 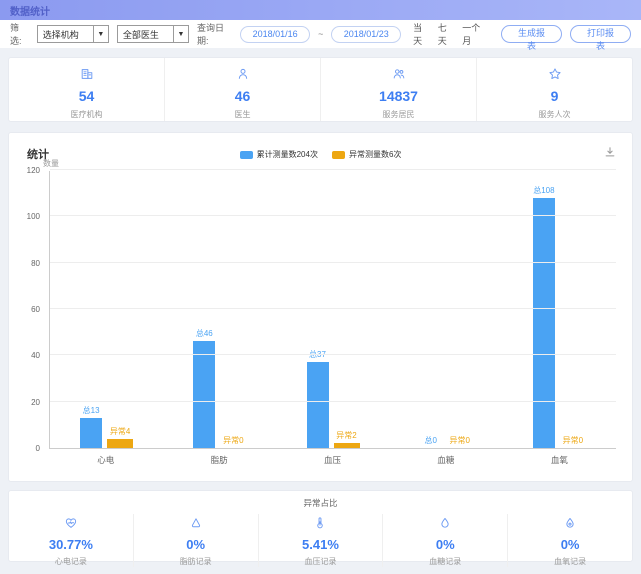 I want to click on stat-value: 46, so click(x=242, y=96).